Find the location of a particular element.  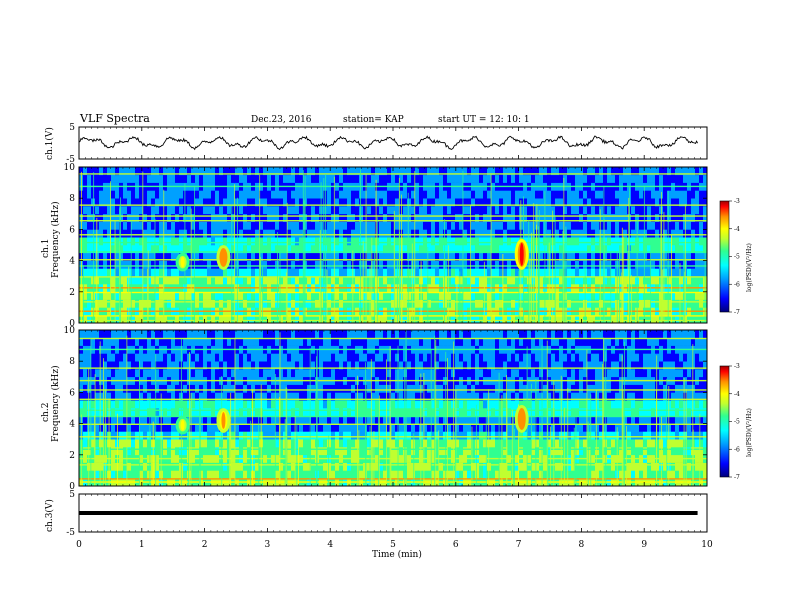

time-axis-label: Time (min) is located at coordinates (397, 554).